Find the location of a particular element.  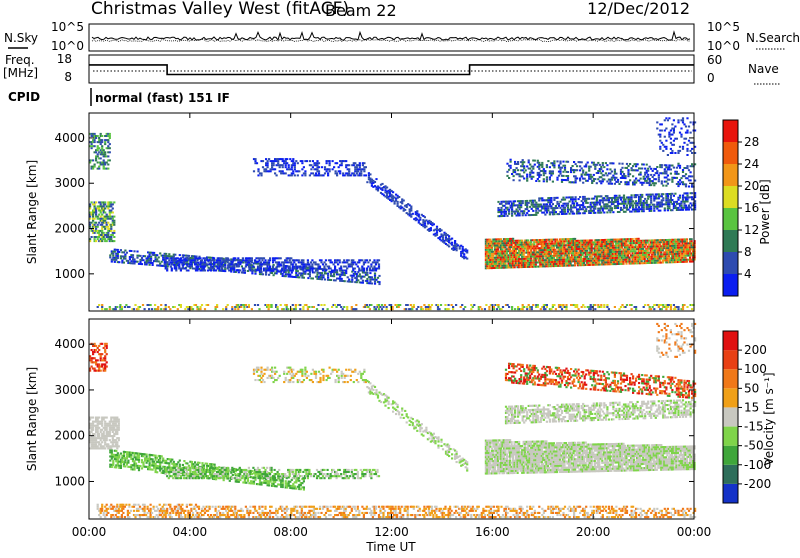

nsky-right-tick-top: 10^5 is located at coordinates (723, 27).